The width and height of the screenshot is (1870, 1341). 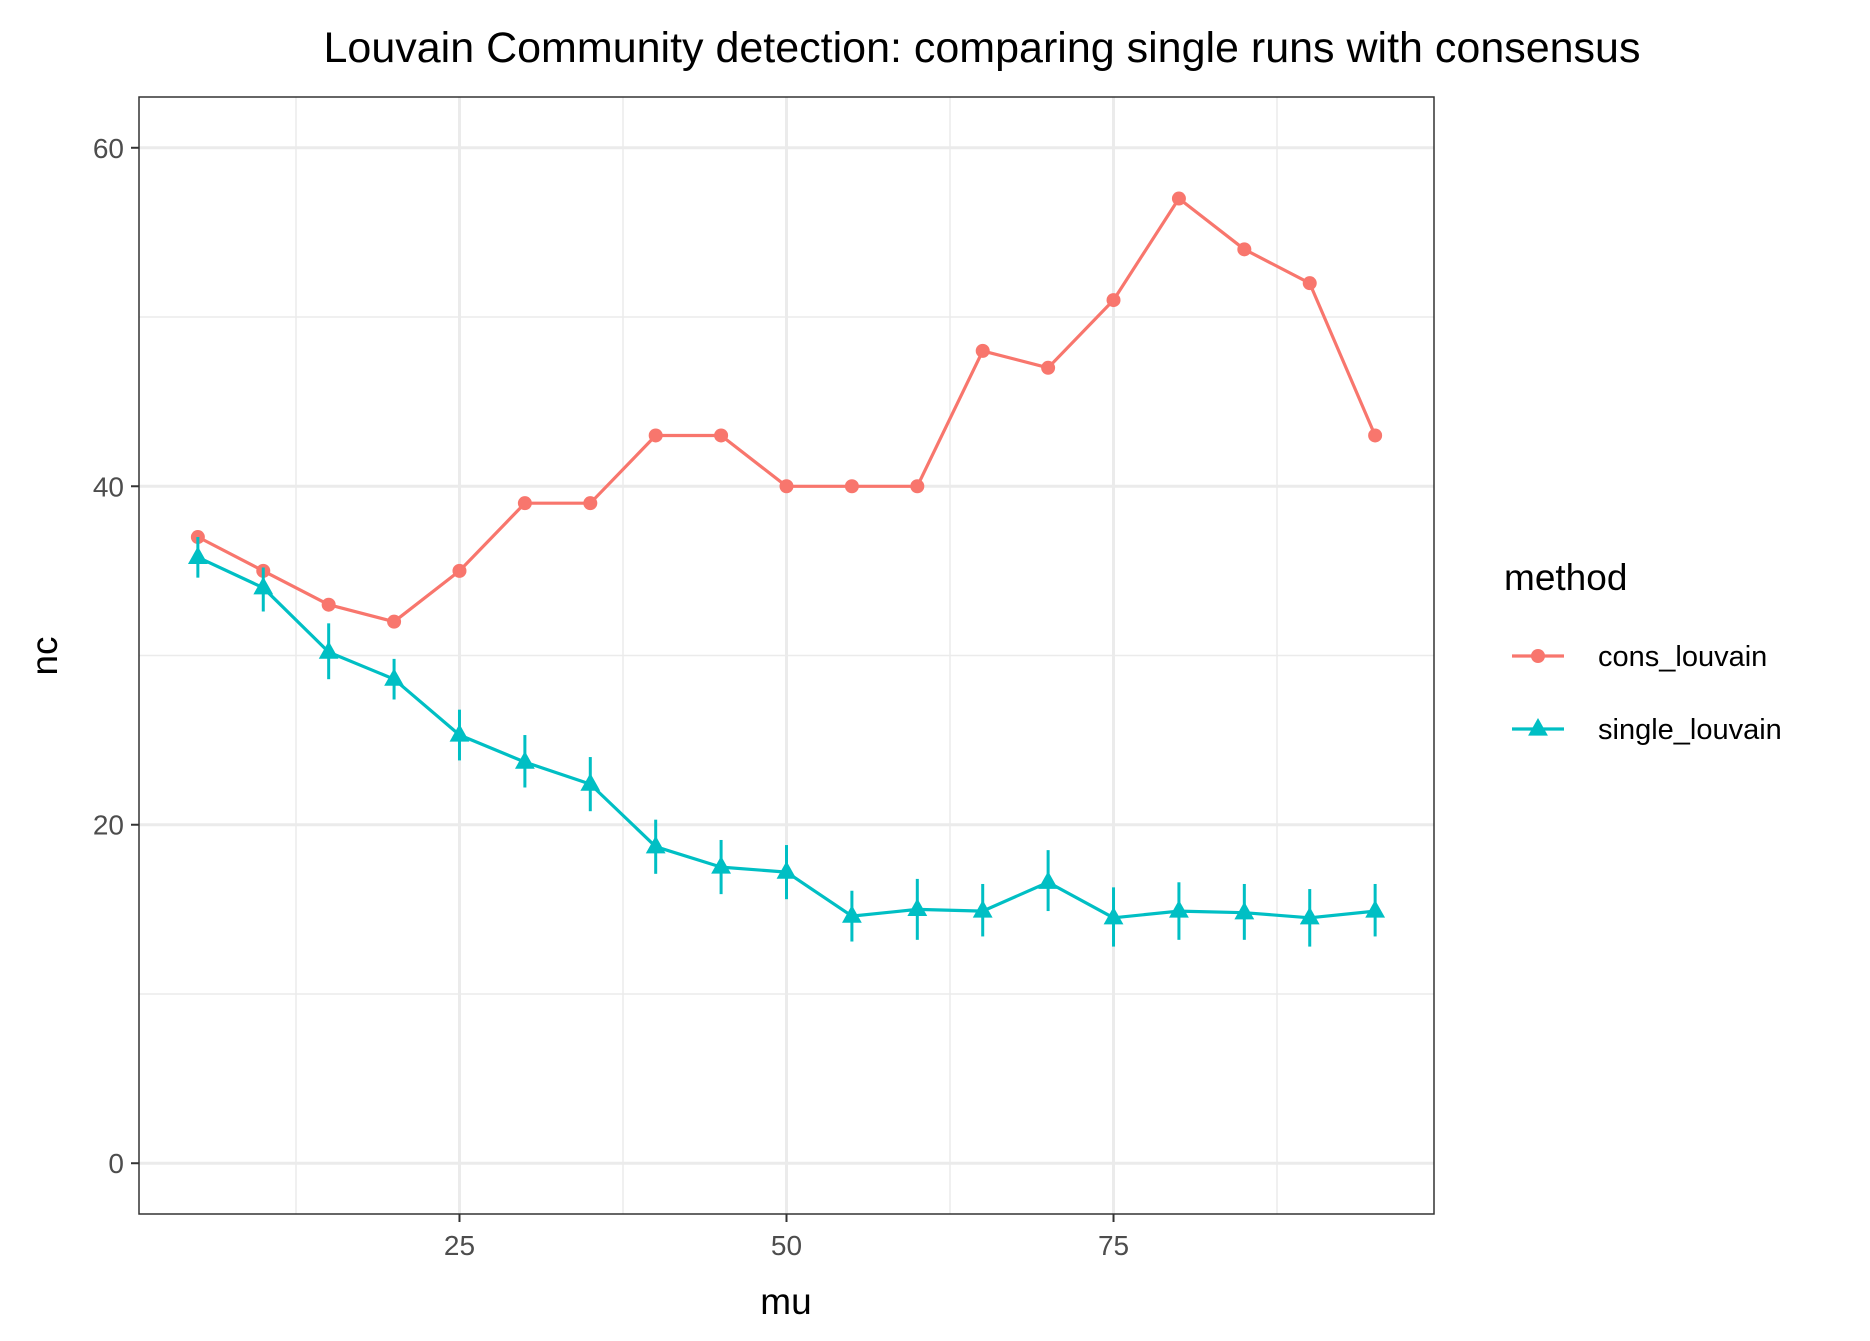 What do you see at coordinates (108, 486) in the screenshot?
I see `y-tick-label: 40` at bounding box center [108, 486].